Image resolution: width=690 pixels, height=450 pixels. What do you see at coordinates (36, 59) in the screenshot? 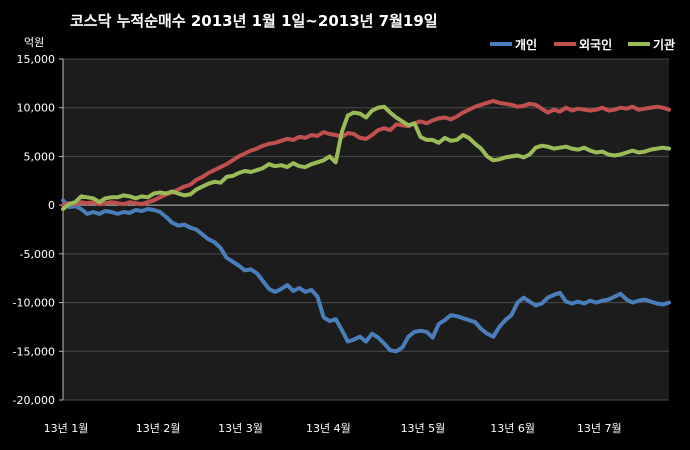
I see `y-tick-label: 15,000` at bounding box center [36, 59].